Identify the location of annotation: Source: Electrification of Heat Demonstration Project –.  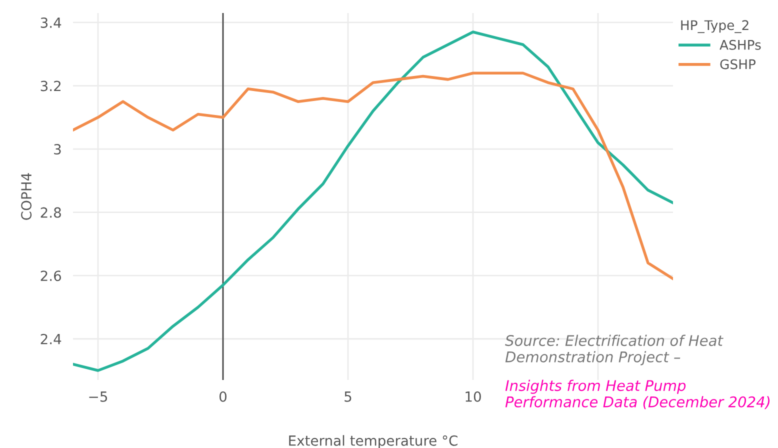
(614, 350).